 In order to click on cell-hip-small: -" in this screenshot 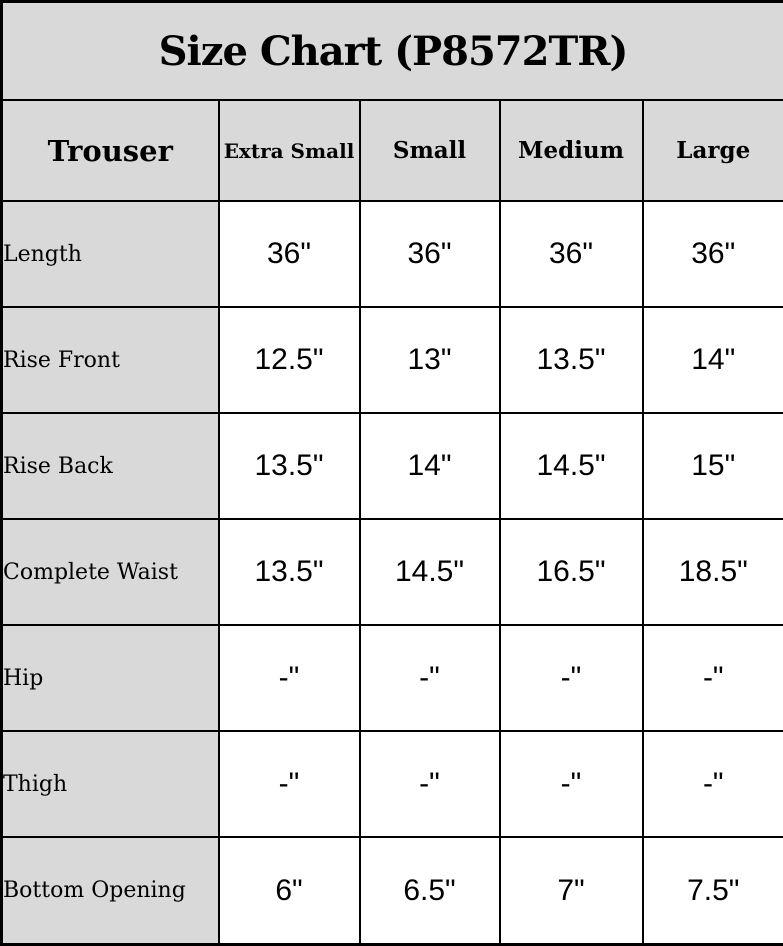, I will do `click(429, 678)`.